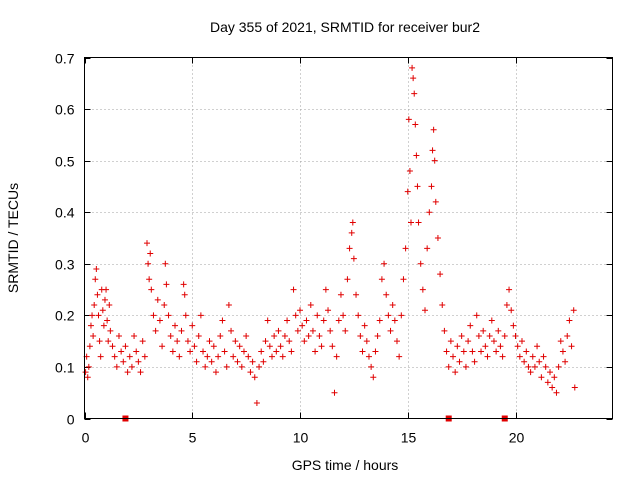 Image resolution: width=640 pixels, height=480 pixels. Describe the element at coordinates (409, 438) in the screenshot. I see `x-tick-label: 15` at that location.